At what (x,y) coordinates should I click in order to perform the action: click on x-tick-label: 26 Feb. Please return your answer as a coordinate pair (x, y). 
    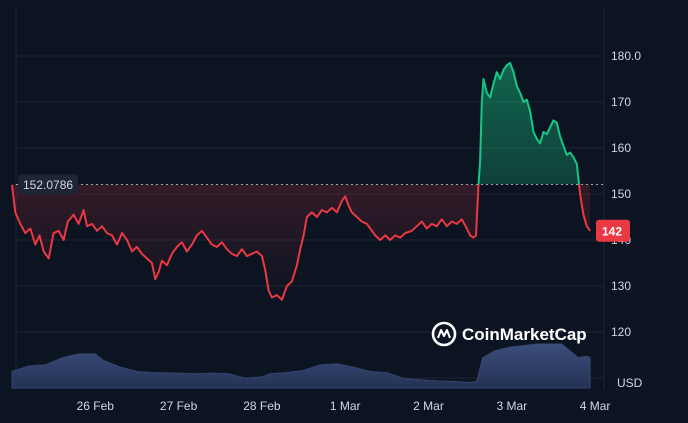
    Looking at the image, I should click on (96, 406).